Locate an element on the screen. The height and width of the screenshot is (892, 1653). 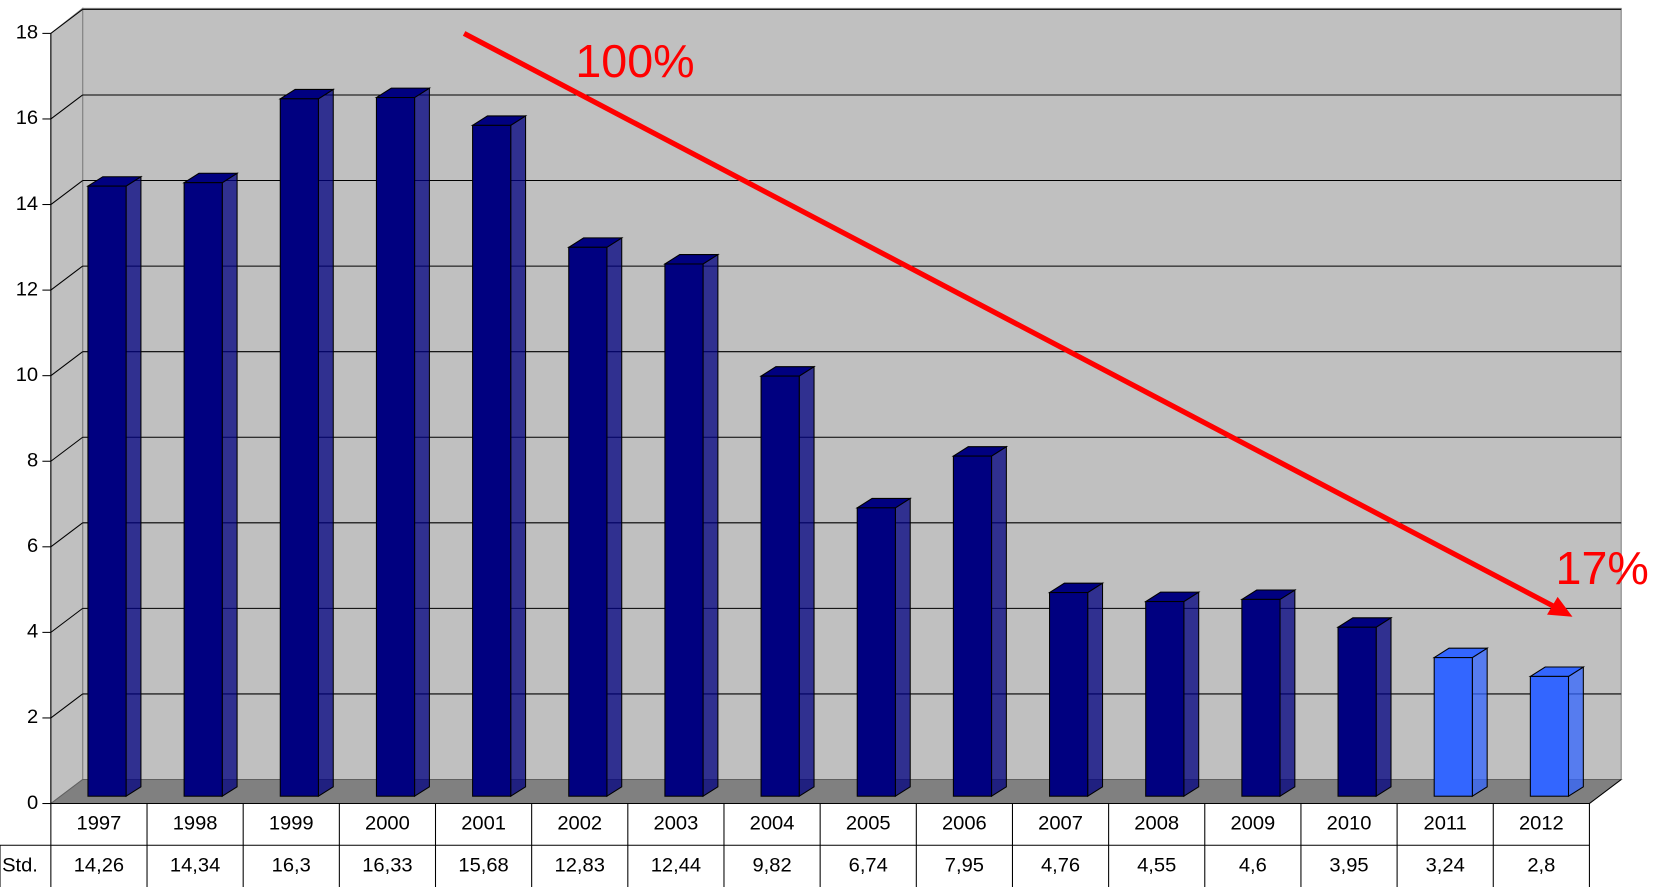
x-tick-label: 2005 is located at coordinates (868, 824).